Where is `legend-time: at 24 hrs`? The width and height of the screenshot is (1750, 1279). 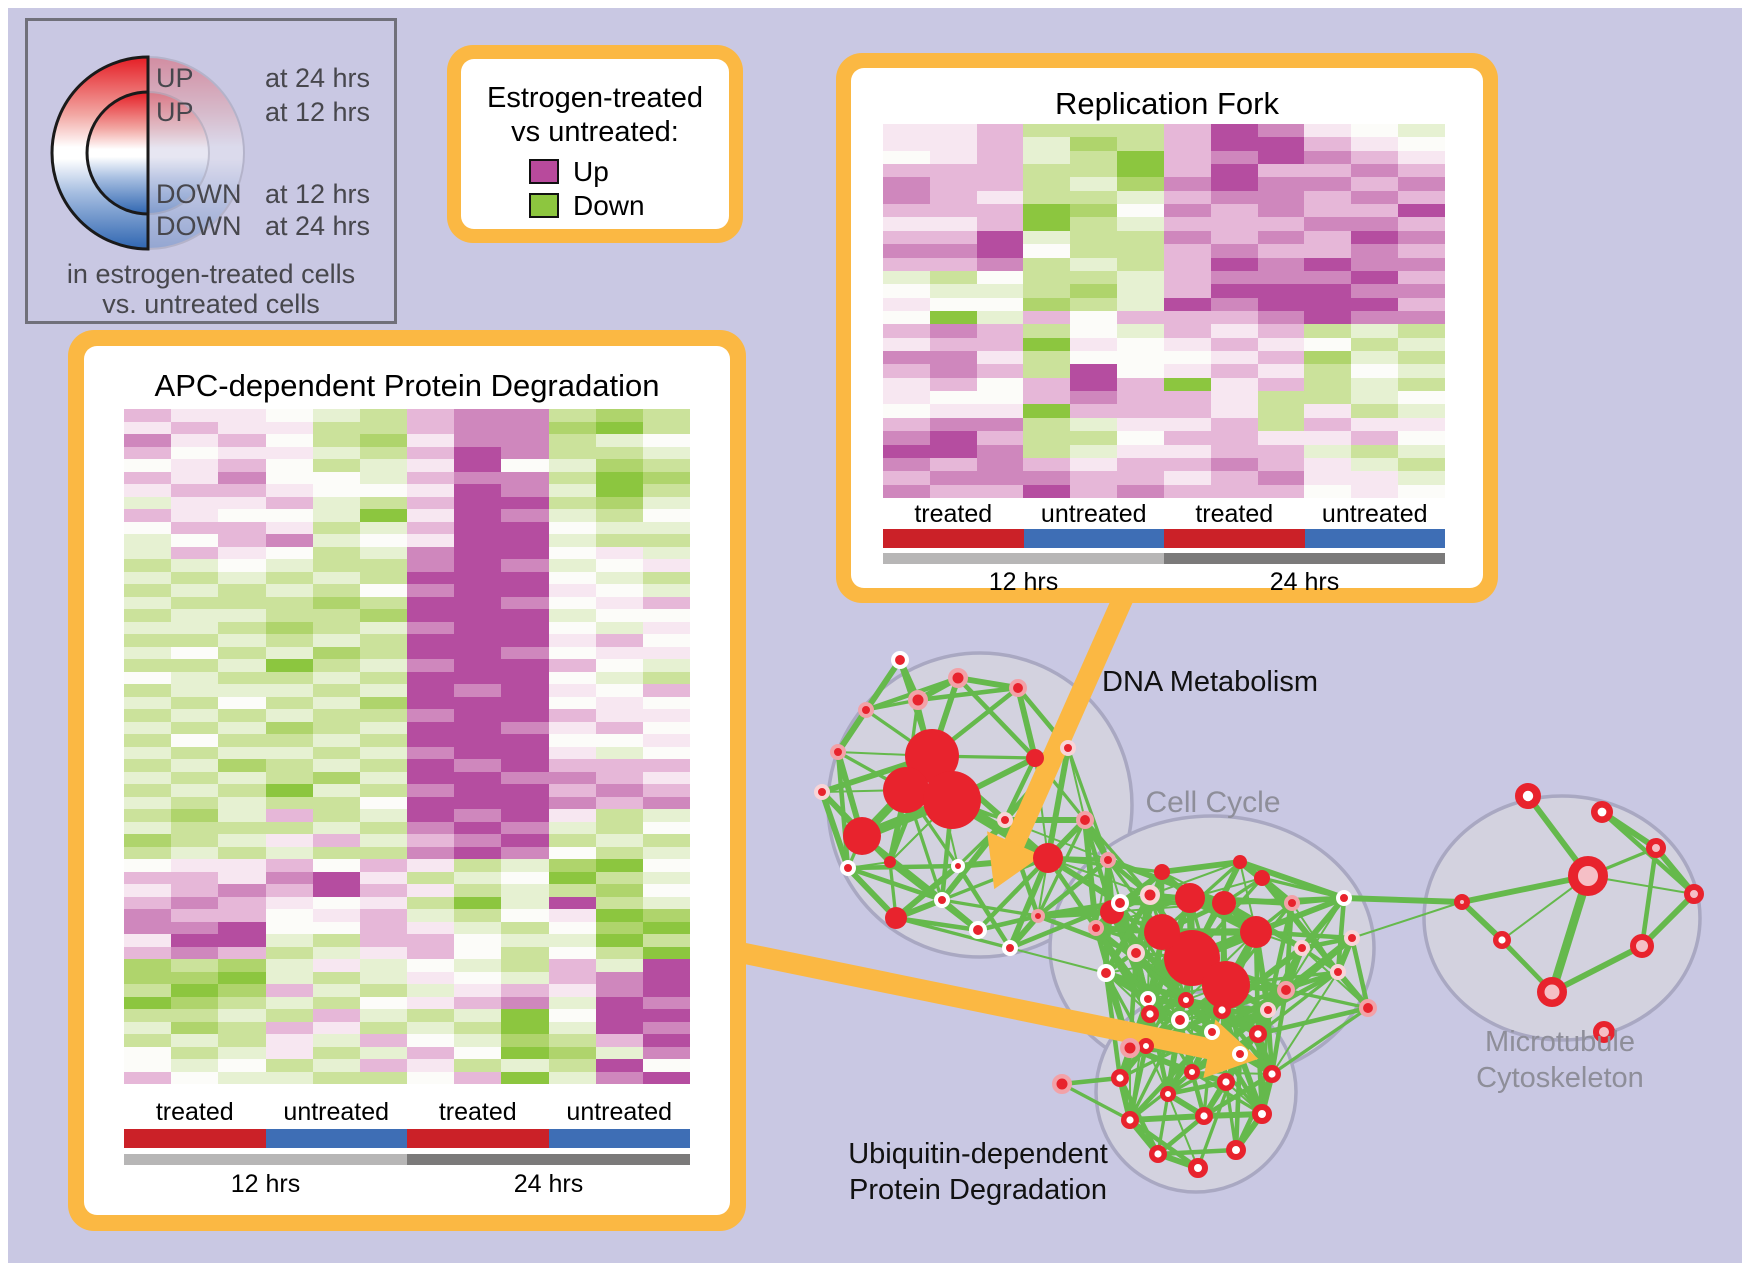 legend-time: at 24 hrs is located at coordinates (317, 78).